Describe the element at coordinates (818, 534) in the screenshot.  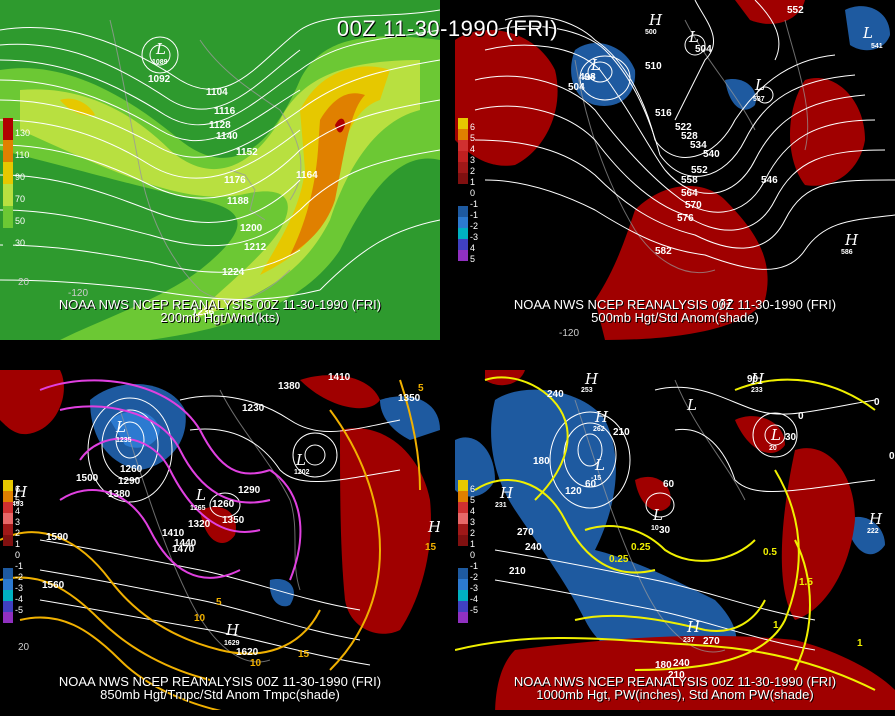
I see `pos-anom-atlantic` at that location.